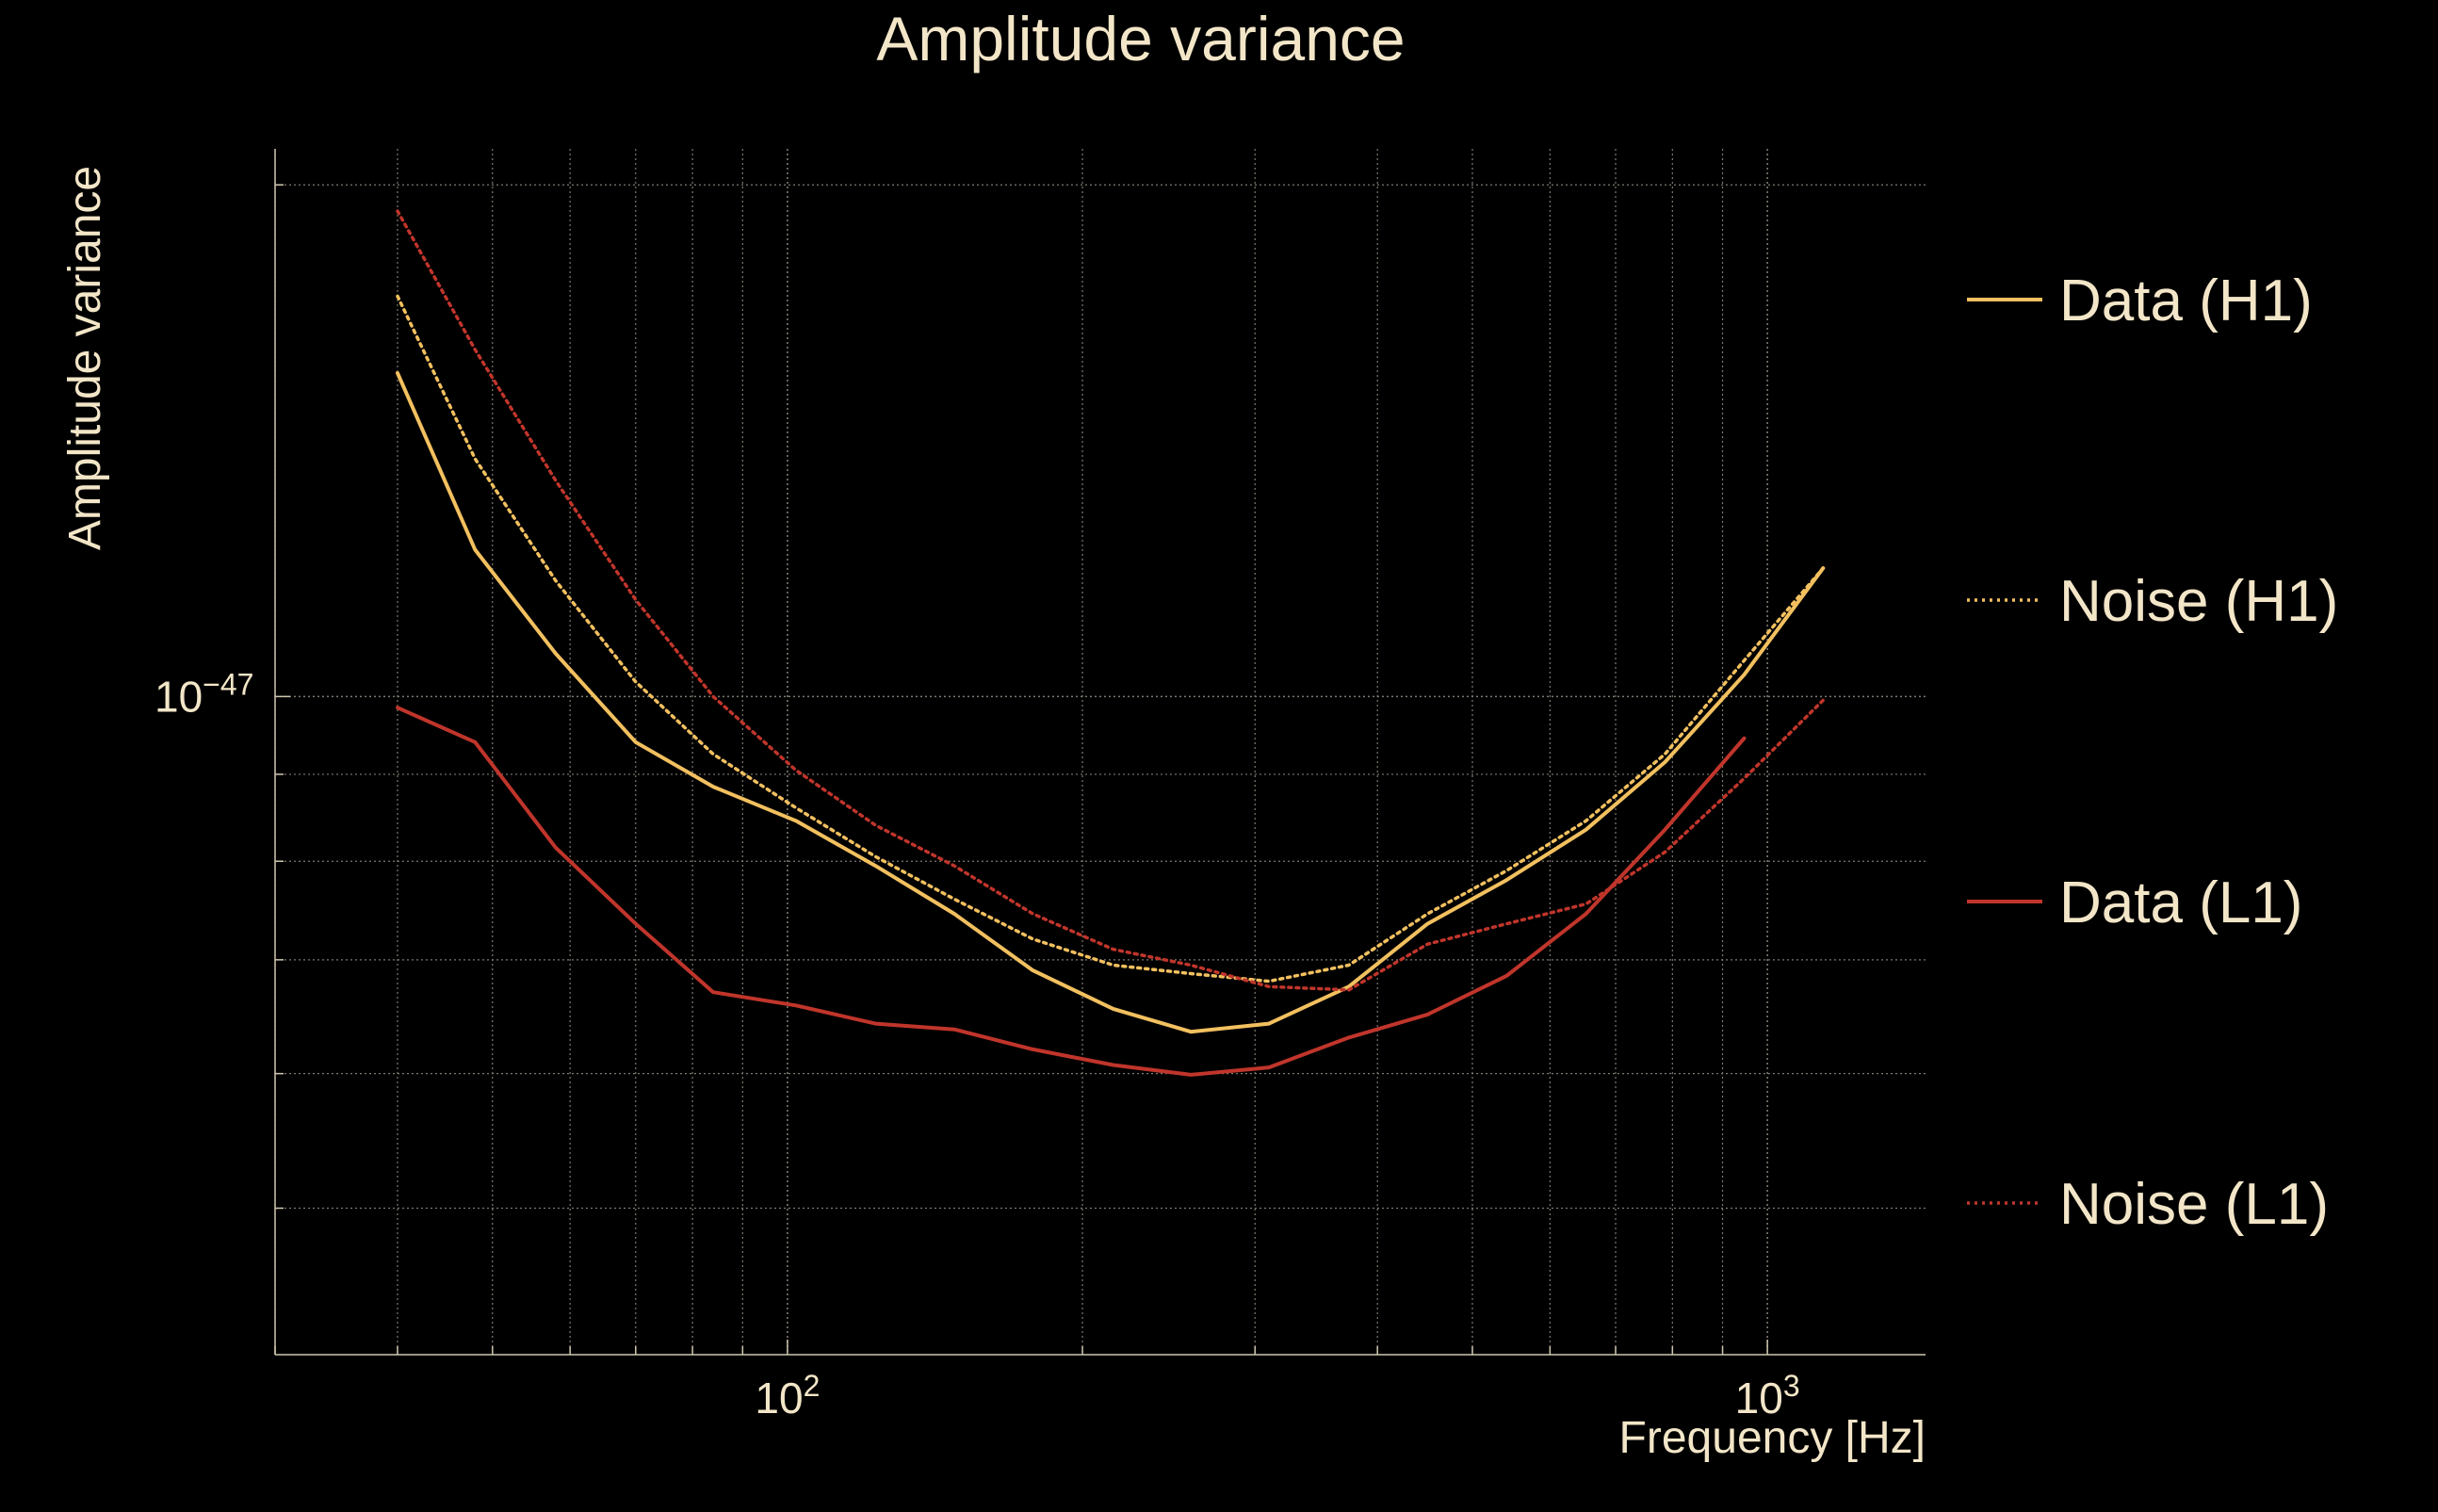  What do you see at coordinates (2194, 1204) in the screenshot?
I see `legend-label: Noise (L1)` at bounding box center [2194, 1204].